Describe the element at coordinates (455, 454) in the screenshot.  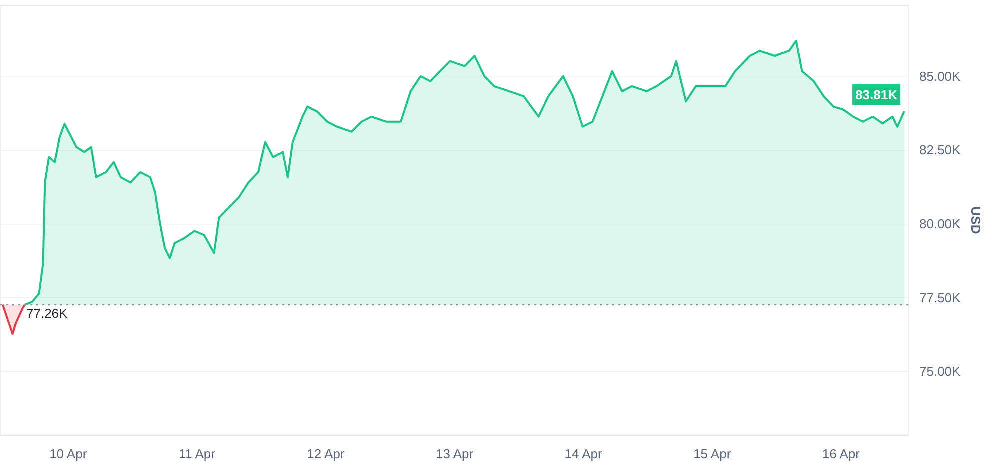
I see `x-tick-label: 13 Apr` at that location.